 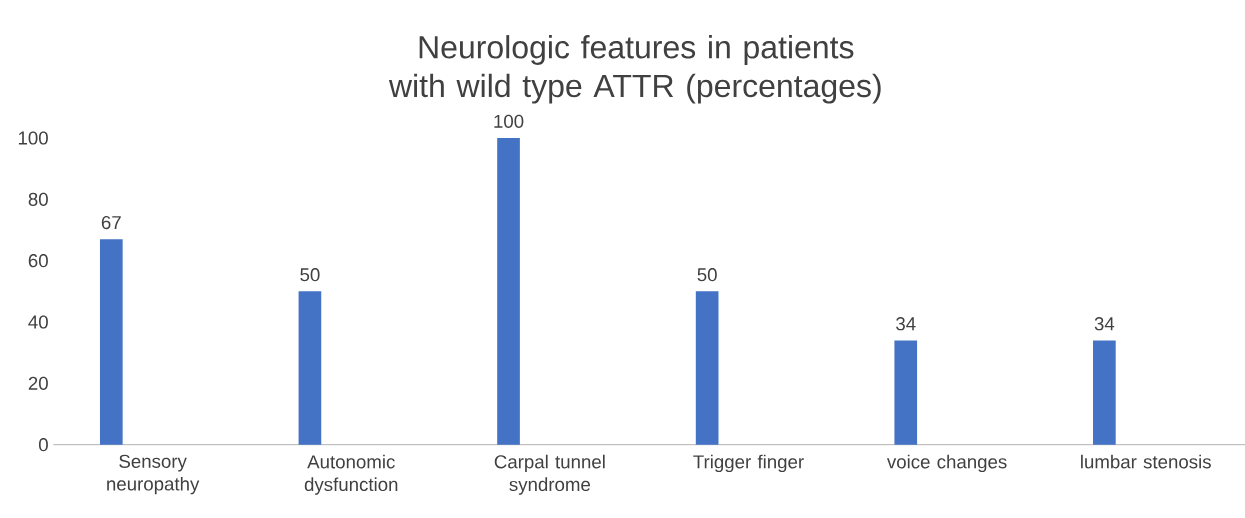 What do you see at coordinates (38, 261) in the screenshot?
I see `y-tick-label: 60` at bounding box center [38, 261].